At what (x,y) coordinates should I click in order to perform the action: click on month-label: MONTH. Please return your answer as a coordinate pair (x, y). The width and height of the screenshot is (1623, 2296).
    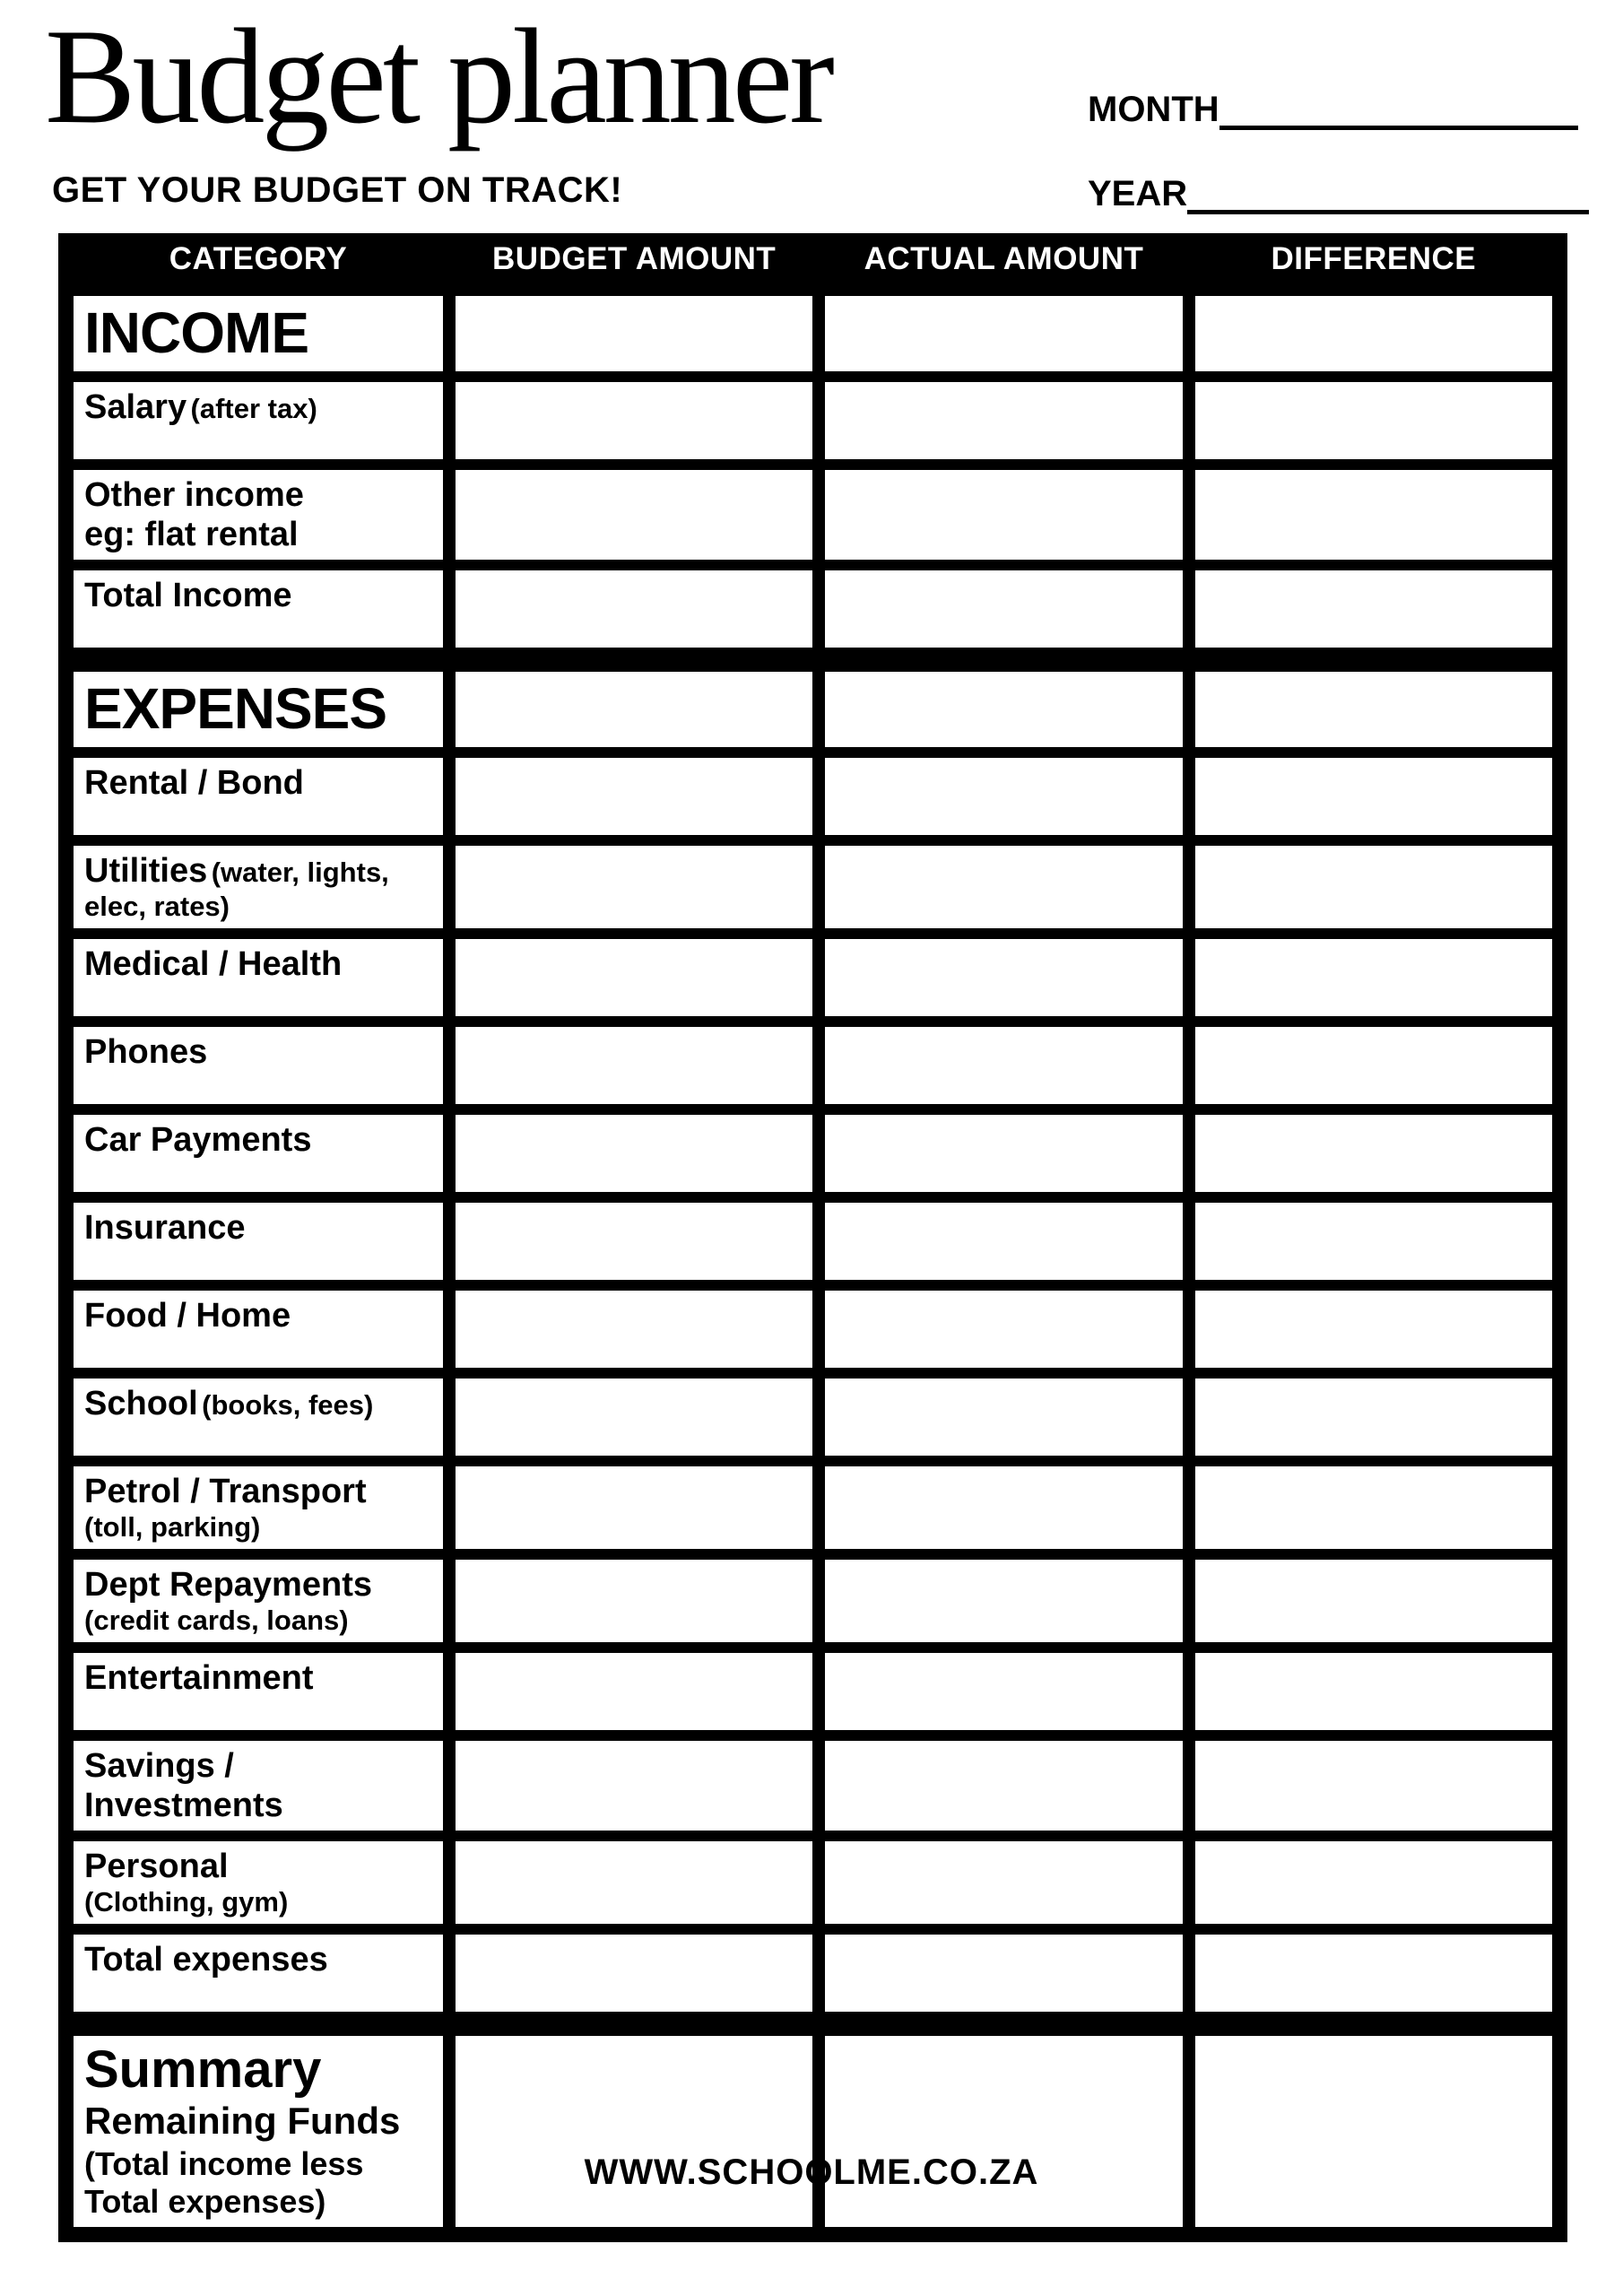
    Looking at the image, I should click on (1153, 109).